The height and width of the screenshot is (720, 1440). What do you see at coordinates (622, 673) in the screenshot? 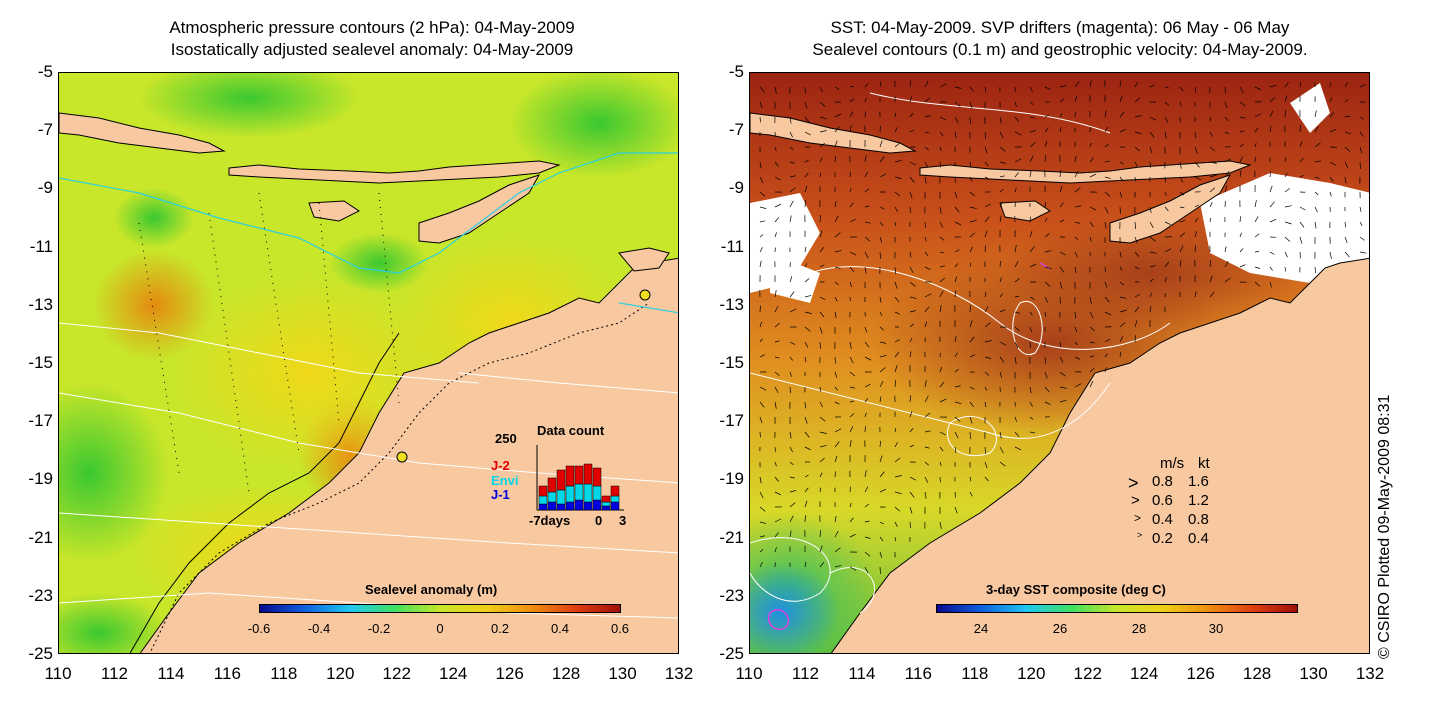
I see `x-tick-label: 130` at bounding box center [622, 673].